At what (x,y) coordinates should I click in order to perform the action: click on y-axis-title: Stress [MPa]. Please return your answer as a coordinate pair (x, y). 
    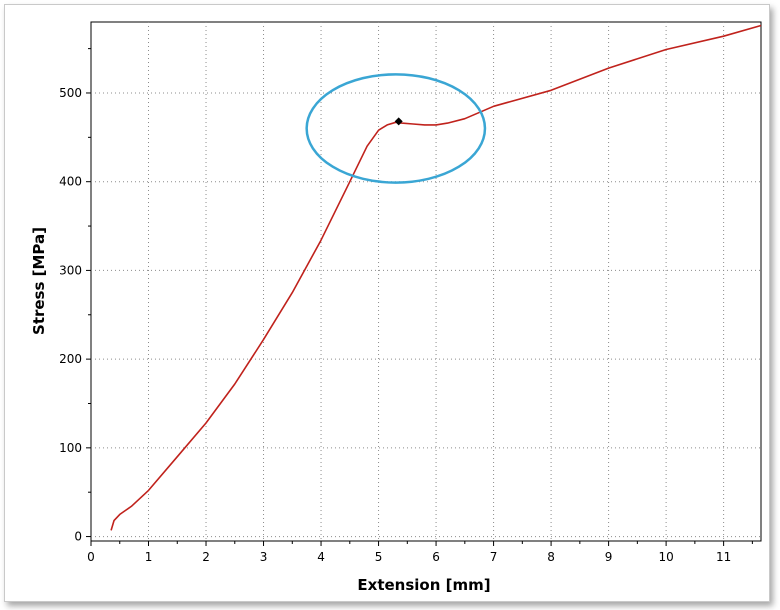
    Looking at the image, I should click on (39, 281).